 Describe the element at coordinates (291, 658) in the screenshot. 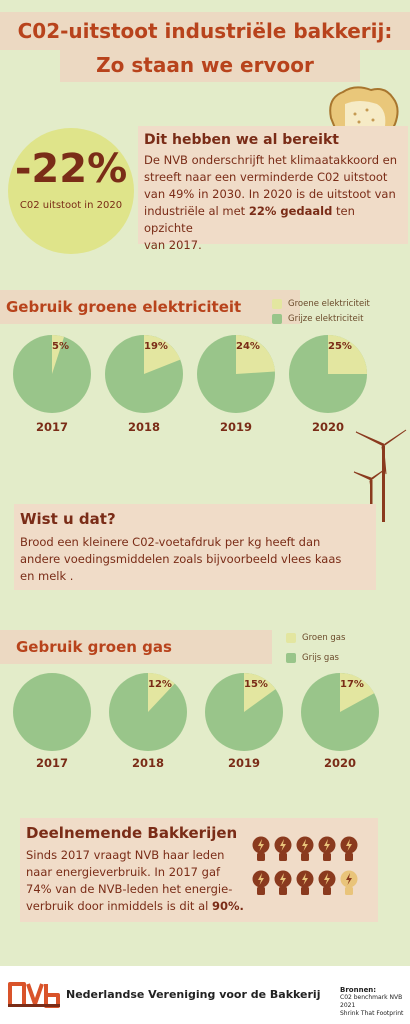

I see `legend-swatch-grey-gas` at that location.